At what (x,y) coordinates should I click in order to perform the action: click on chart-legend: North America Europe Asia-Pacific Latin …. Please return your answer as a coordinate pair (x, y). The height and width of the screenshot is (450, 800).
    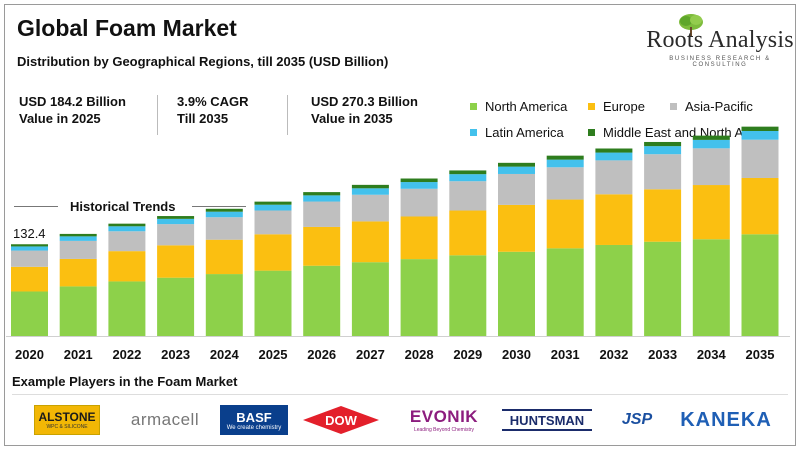
    Looking at the image, I should click on (635, 119).